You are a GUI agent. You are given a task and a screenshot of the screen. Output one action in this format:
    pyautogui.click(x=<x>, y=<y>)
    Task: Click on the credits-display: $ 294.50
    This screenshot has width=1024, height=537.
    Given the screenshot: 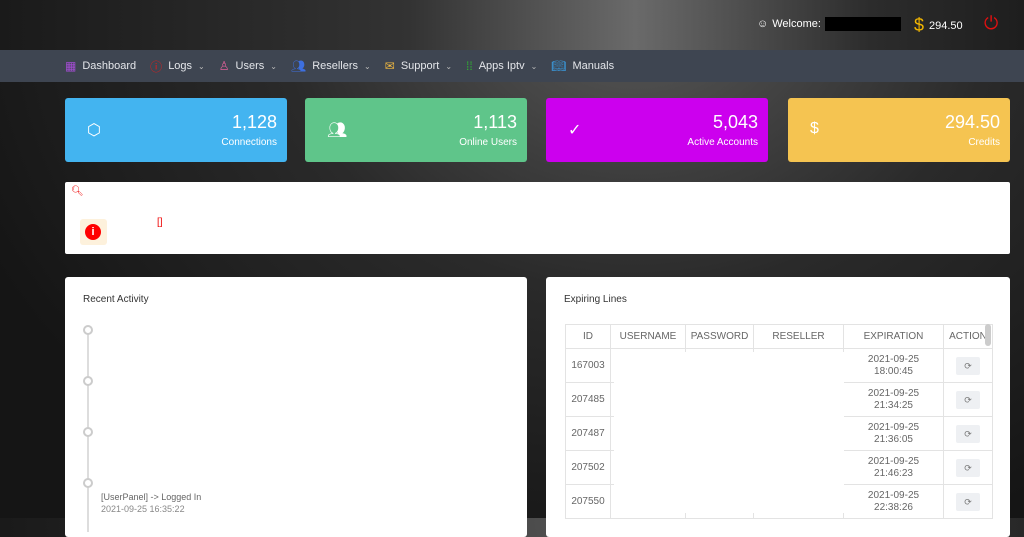 What is the action you would take?
    pyautogui.click(x=938, y=25)
    